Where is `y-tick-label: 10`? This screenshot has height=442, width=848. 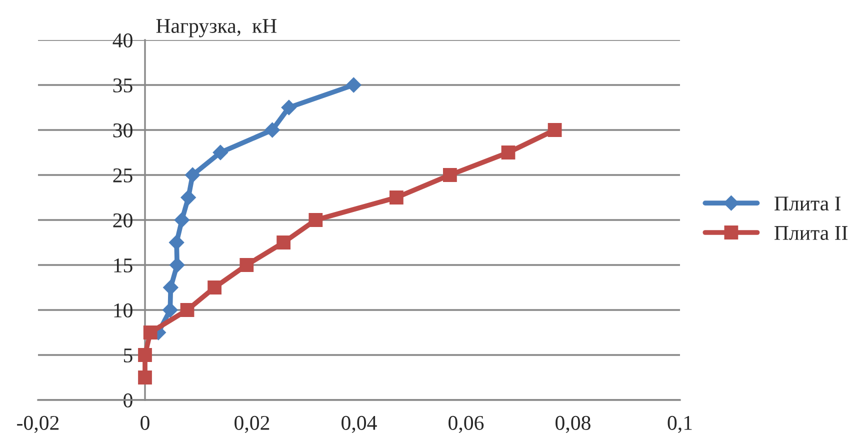
y-tick-label: 10 is located at coordinates (123, 310).